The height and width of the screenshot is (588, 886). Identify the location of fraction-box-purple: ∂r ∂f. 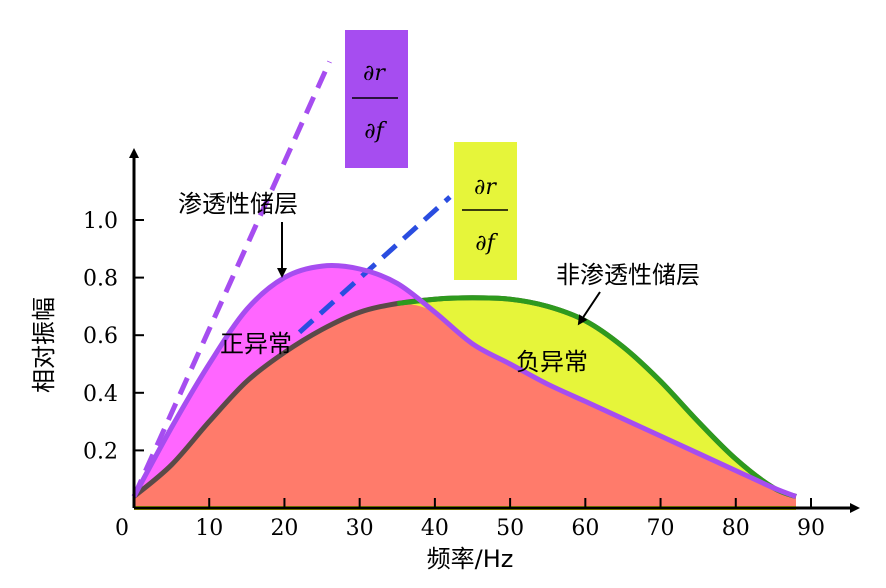
(376, 99).